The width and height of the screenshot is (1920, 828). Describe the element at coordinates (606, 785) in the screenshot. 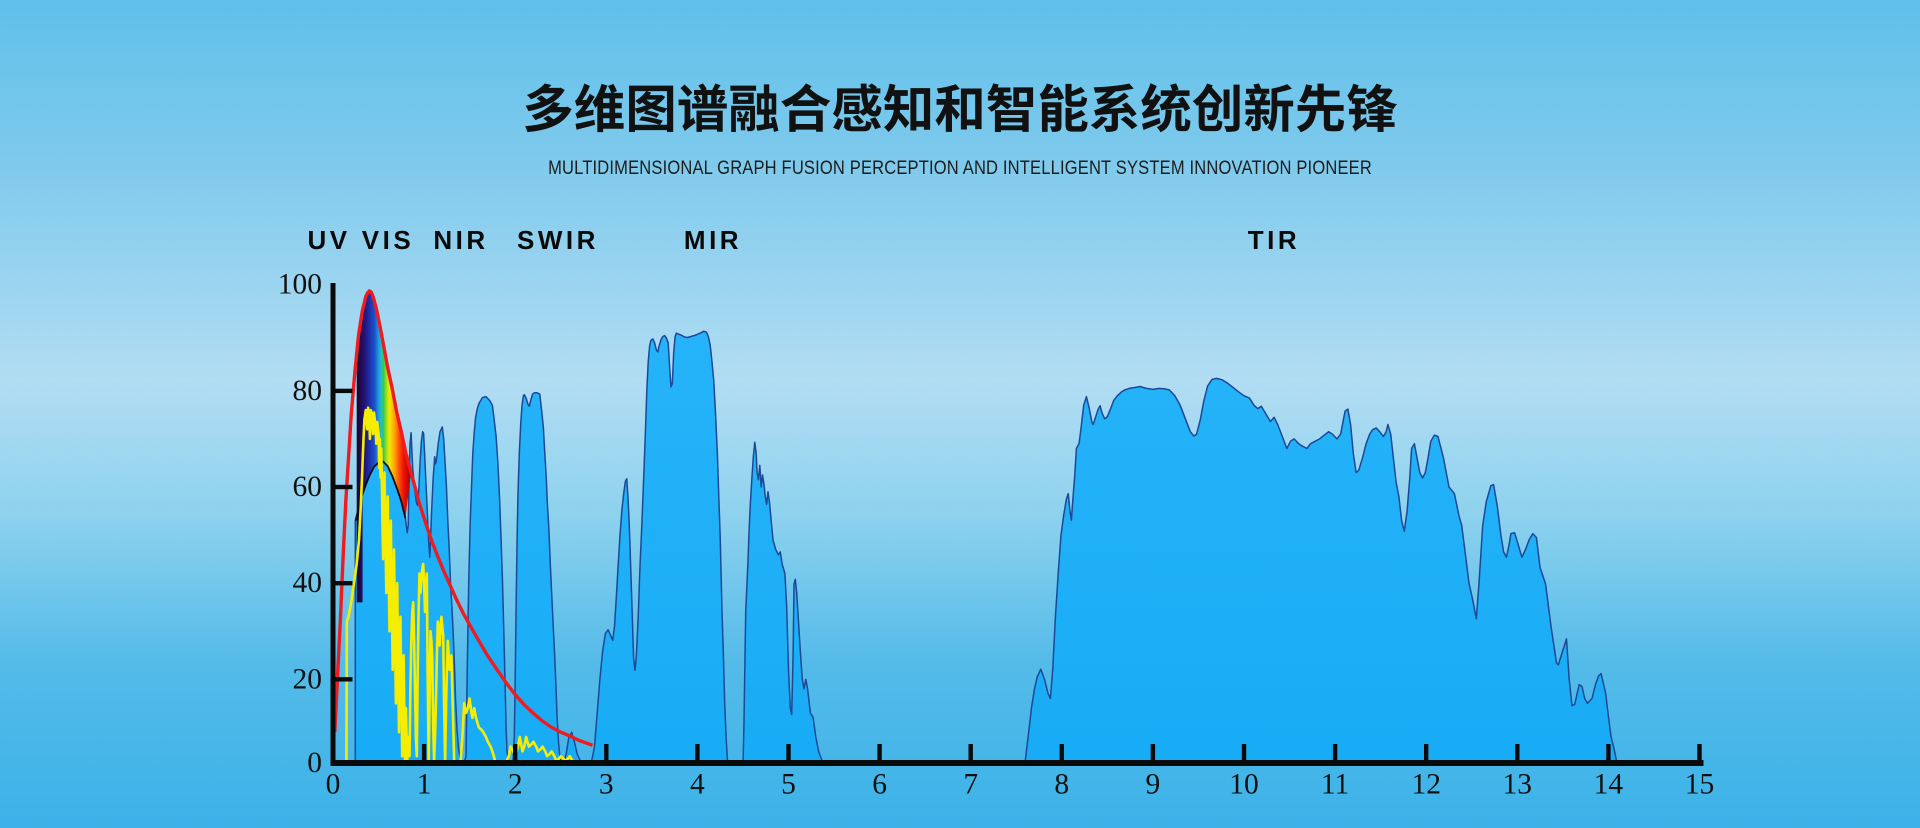

I see `svg-text: 3` at that location.